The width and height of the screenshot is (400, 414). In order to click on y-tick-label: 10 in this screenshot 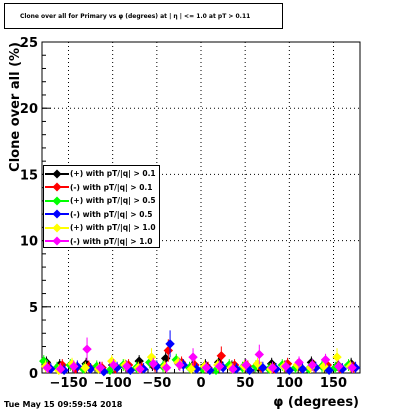, I will do `click(29, 242)`.